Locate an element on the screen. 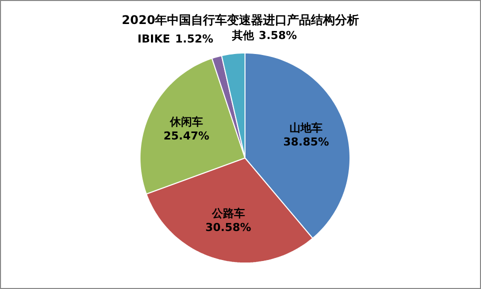 The image size is (481, 289). slice-label: 山地车 is located at coordinates (306, 128).